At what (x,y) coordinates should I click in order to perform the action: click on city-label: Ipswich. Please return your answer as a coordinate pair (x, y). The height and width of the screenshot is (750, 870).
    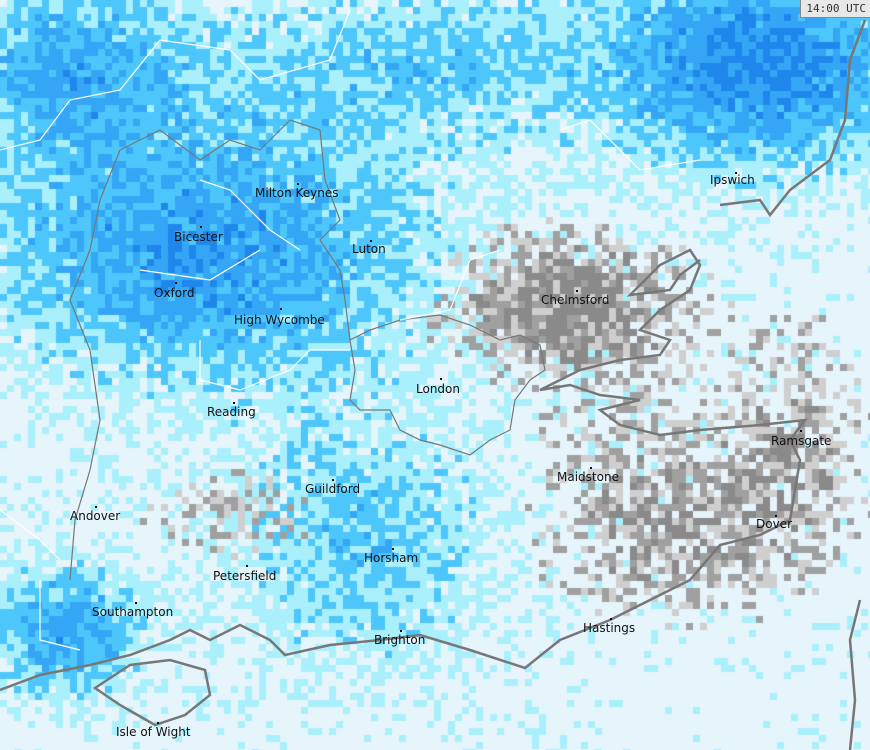
    Looking at the image, I should click on (732, 180).